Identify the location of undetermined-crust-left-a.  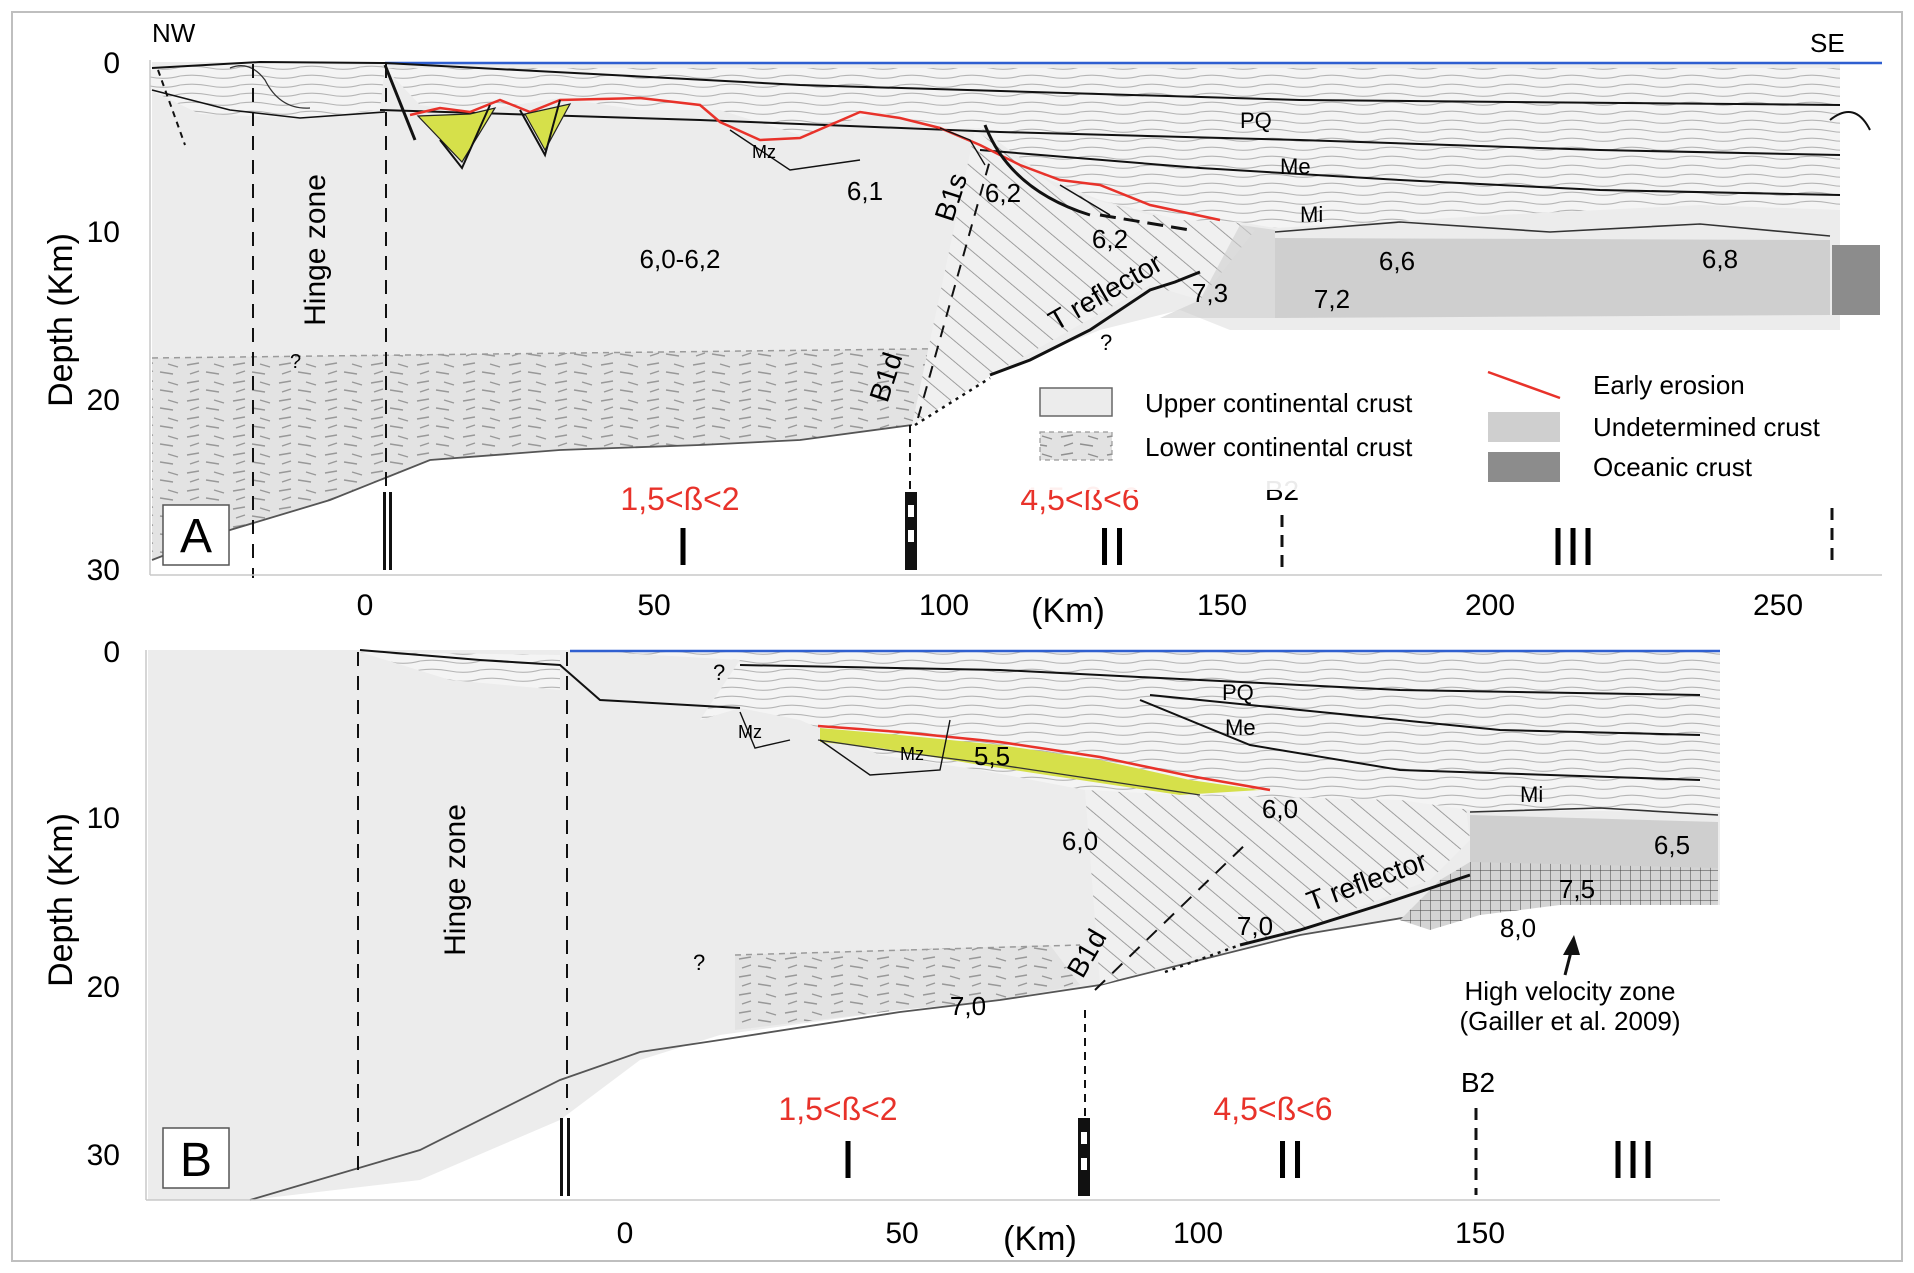
(1217, 271).